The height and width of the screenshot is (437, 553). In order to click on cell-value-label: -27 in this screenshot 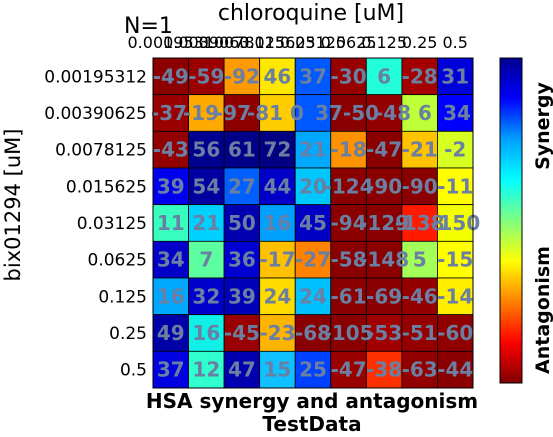, I will do `click(313, 260)`.